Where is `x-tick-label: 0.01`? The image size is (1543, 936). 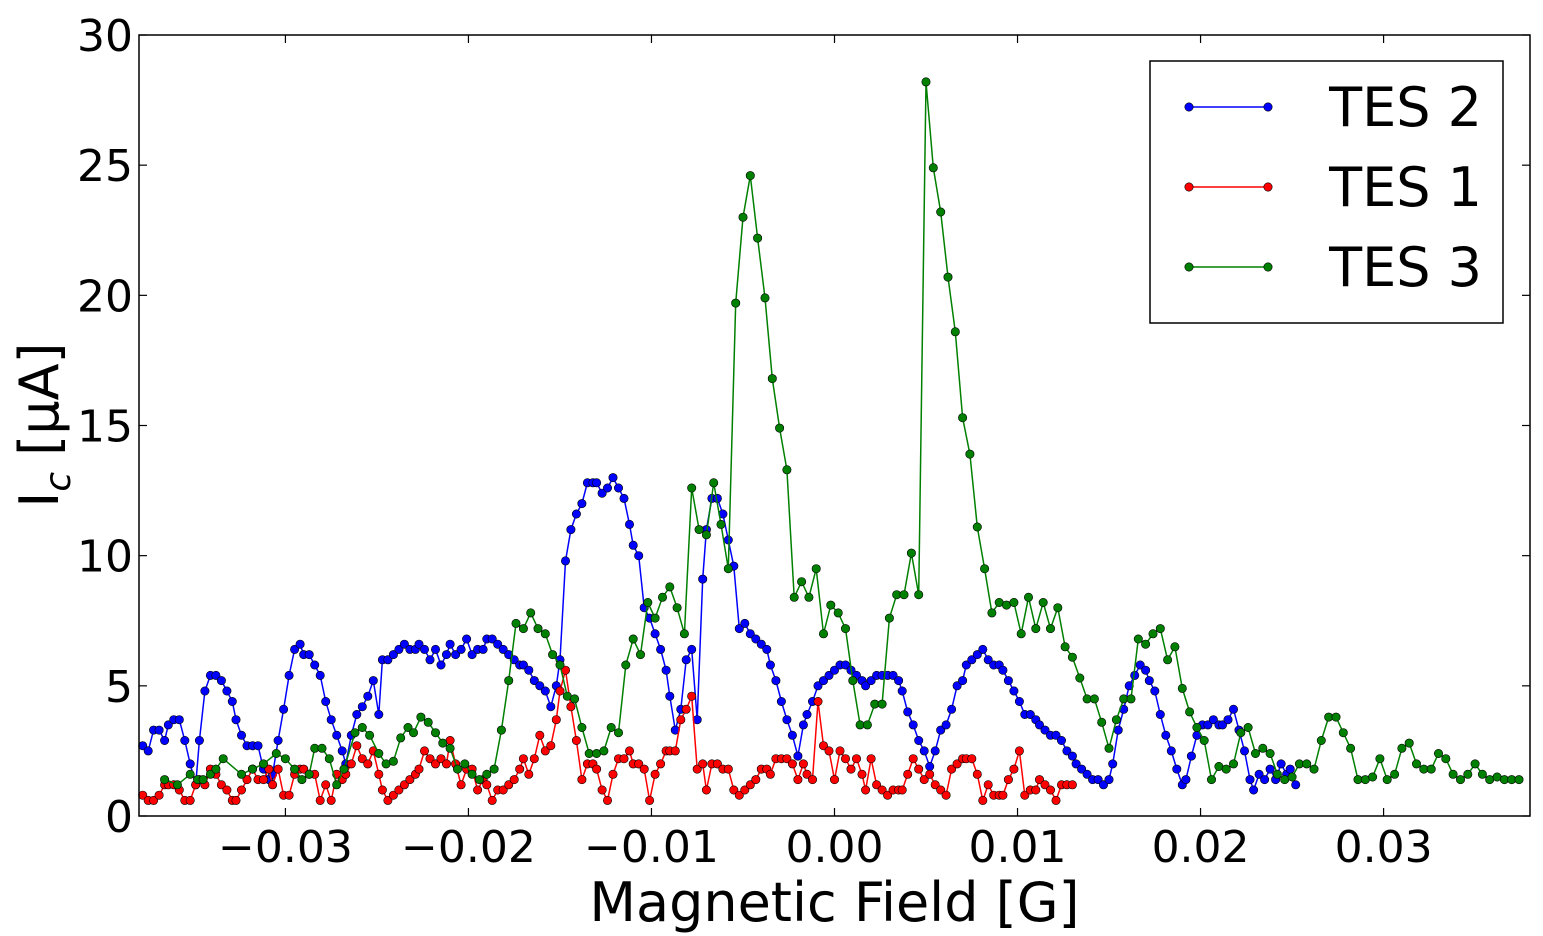
x-tick-label: 0.01 is located at coordinates (1018, 847).